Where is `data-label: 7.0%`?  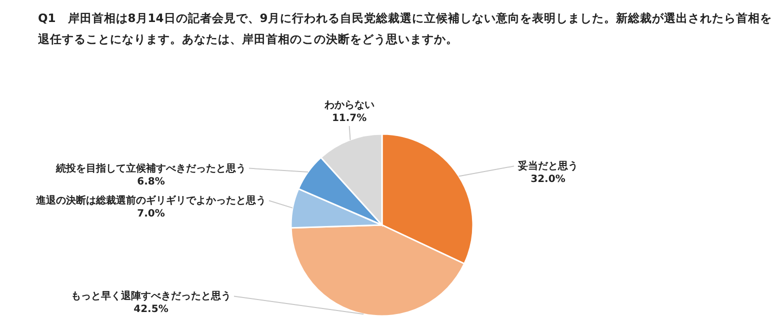
data-label: 7.0% is located at coordinates (151, 214).